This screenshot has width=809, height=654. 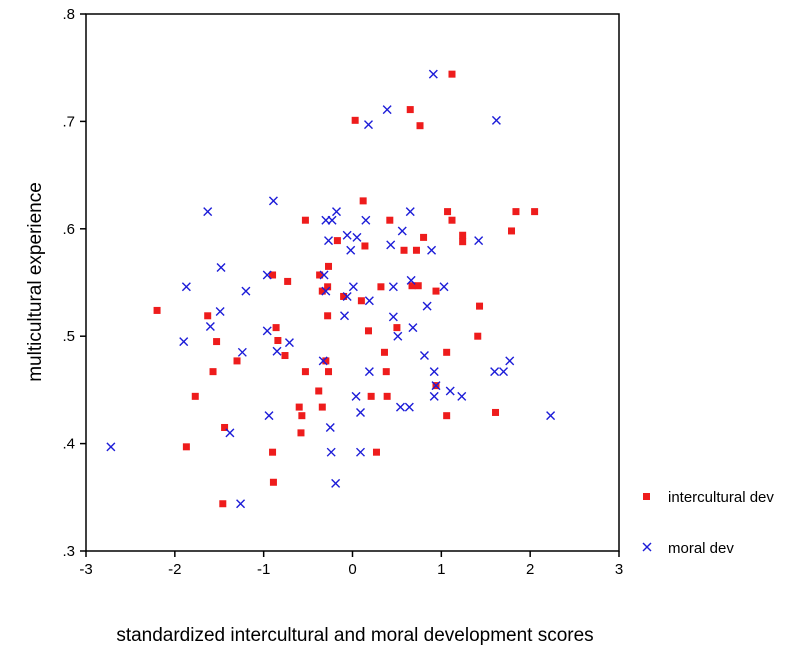 What do you see at coordinates (263, 569) in the screenshot?
I see `x-tick-label: -1` at bounding box center [263, 569].